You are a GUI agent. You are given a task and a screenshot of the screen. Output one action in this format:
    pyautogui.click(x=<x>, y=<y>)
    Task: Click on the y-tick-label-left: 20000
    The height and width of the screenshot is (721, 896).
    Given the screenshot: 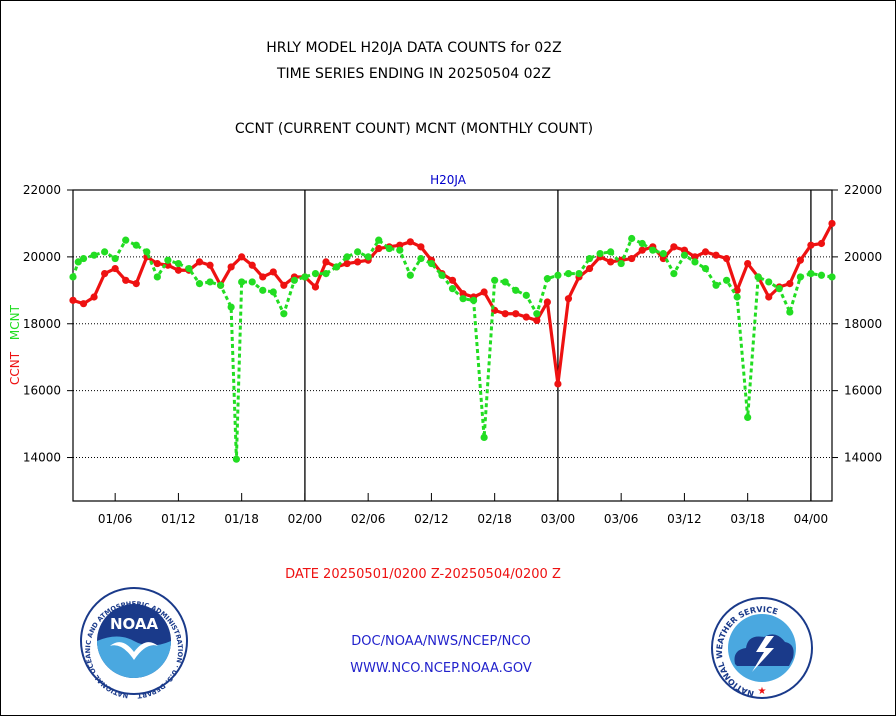 What is the action you would take?
    pyautogui.click(x=42, y=257)
    